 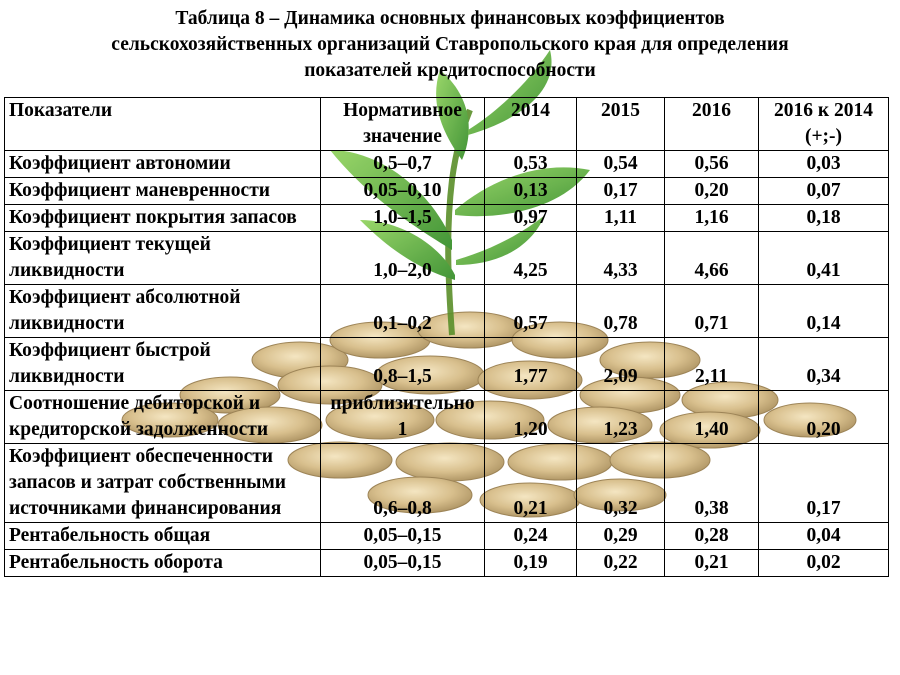 What do you see at coordinates (620, 164) in the screenshot?
I see `value-2015-cell: 0,54` at bounding box center [620, 164].